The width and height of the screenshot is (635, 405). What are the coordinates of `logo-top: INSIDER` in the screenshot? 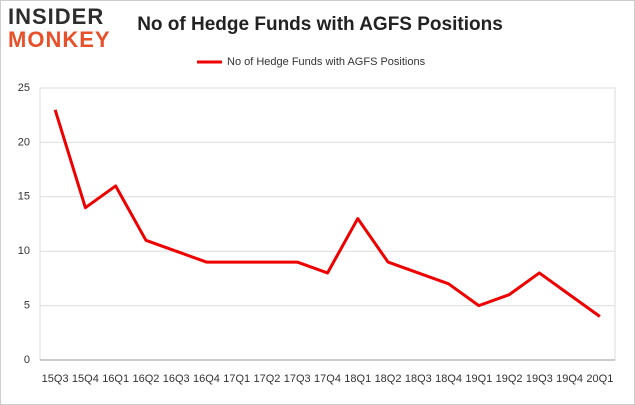 It's located at (56, 16).